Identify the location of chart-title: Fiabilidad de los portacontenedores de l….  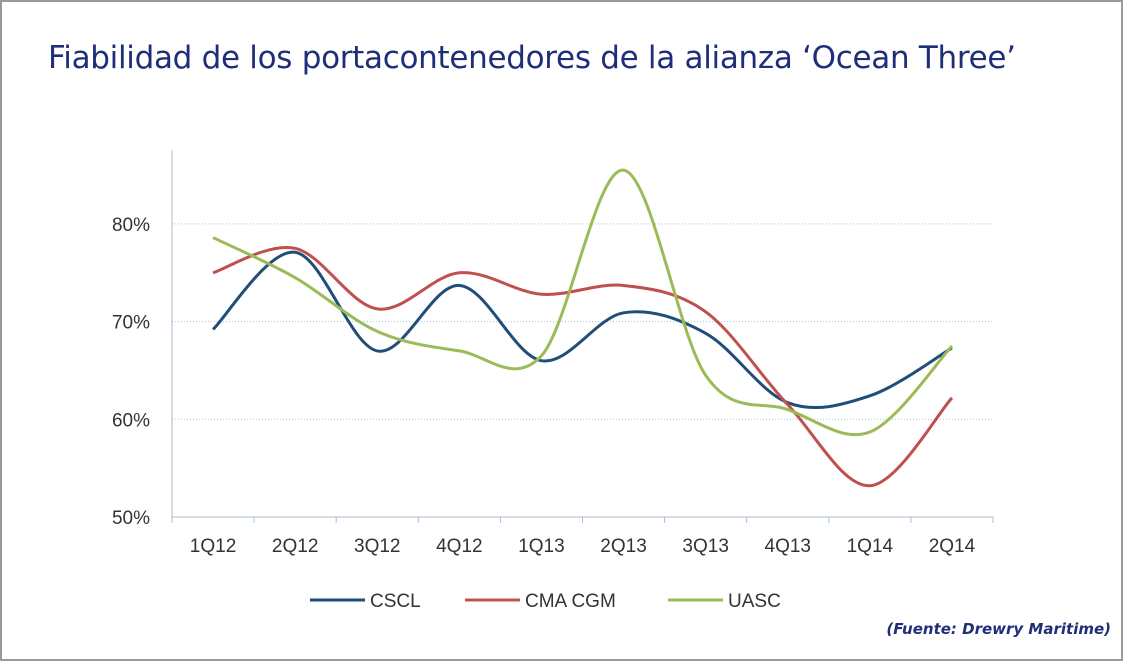
(532, 58).